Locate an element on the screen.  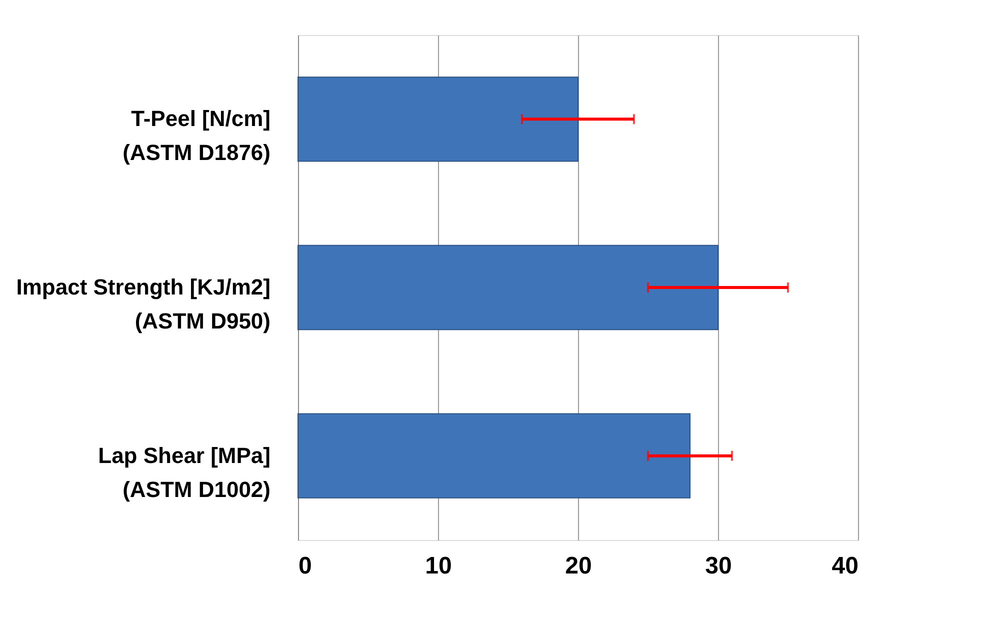
x-tick-label: 0 is located at coordinates (305, 566).